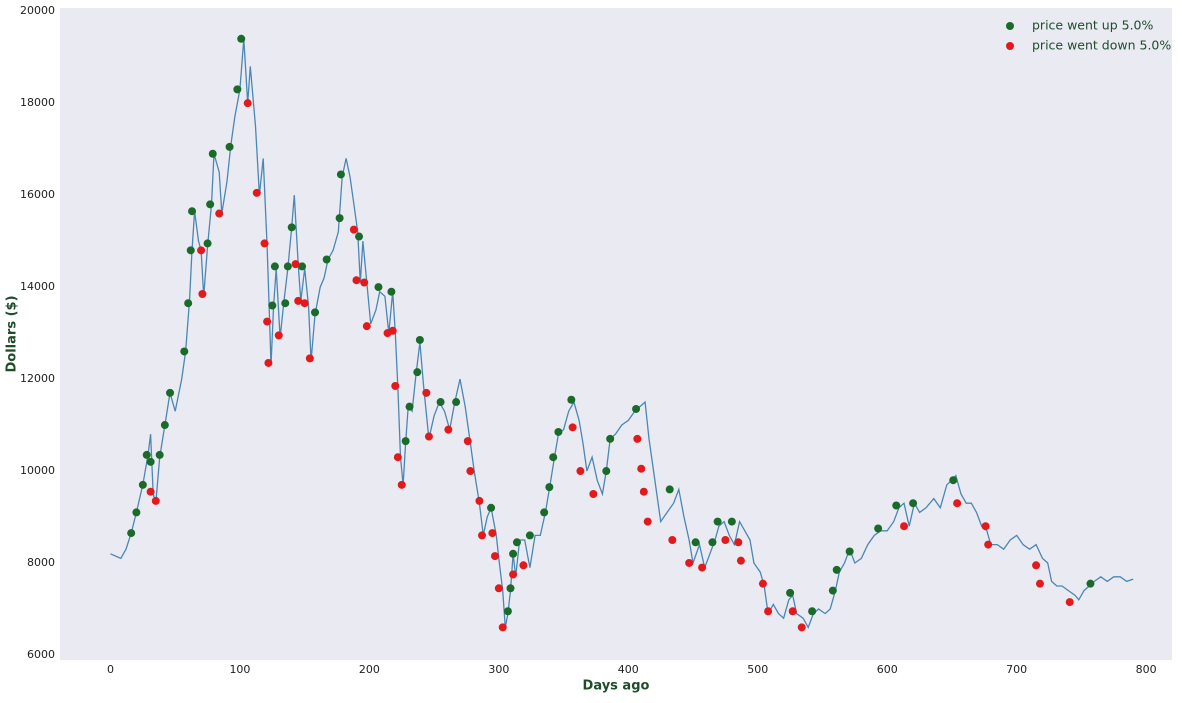 The width and height of the screenshot is (1182, 703). I want to click on x-tick-label: 0, so click(110, 669).